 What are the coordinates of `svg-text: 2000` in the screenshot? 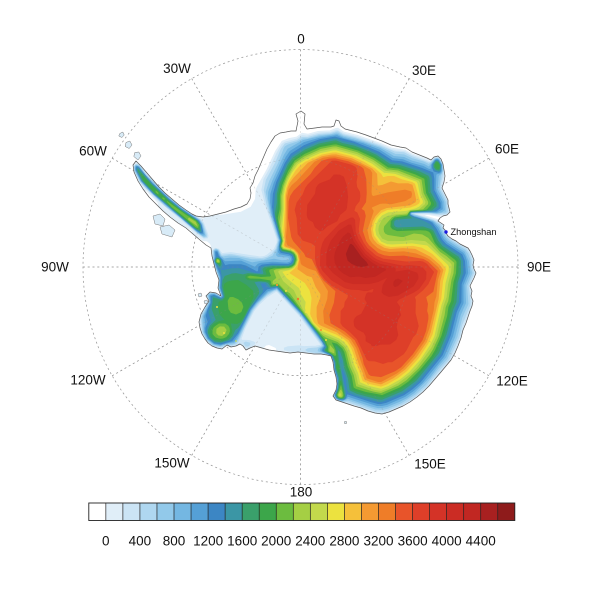 It's located at (276, 541).